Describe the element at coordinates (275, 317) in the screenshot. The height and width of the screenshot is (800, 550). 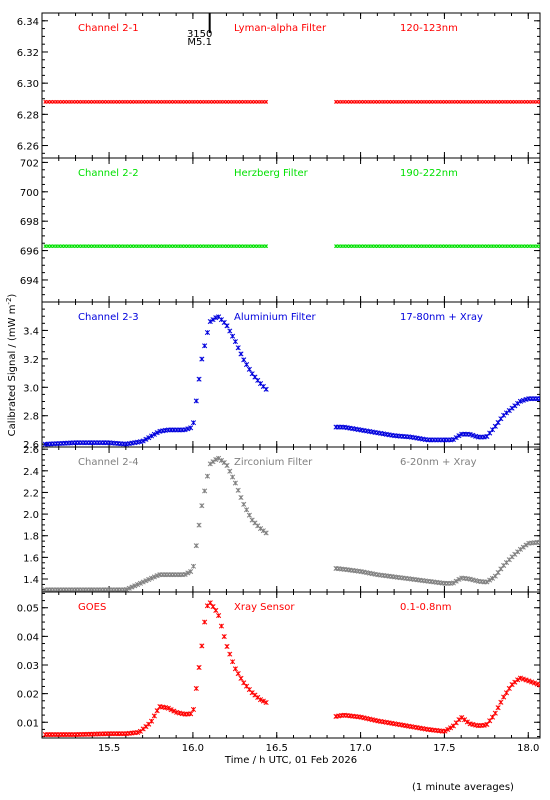
I see `panel-filter-label: Aluminium Filter` at that location.